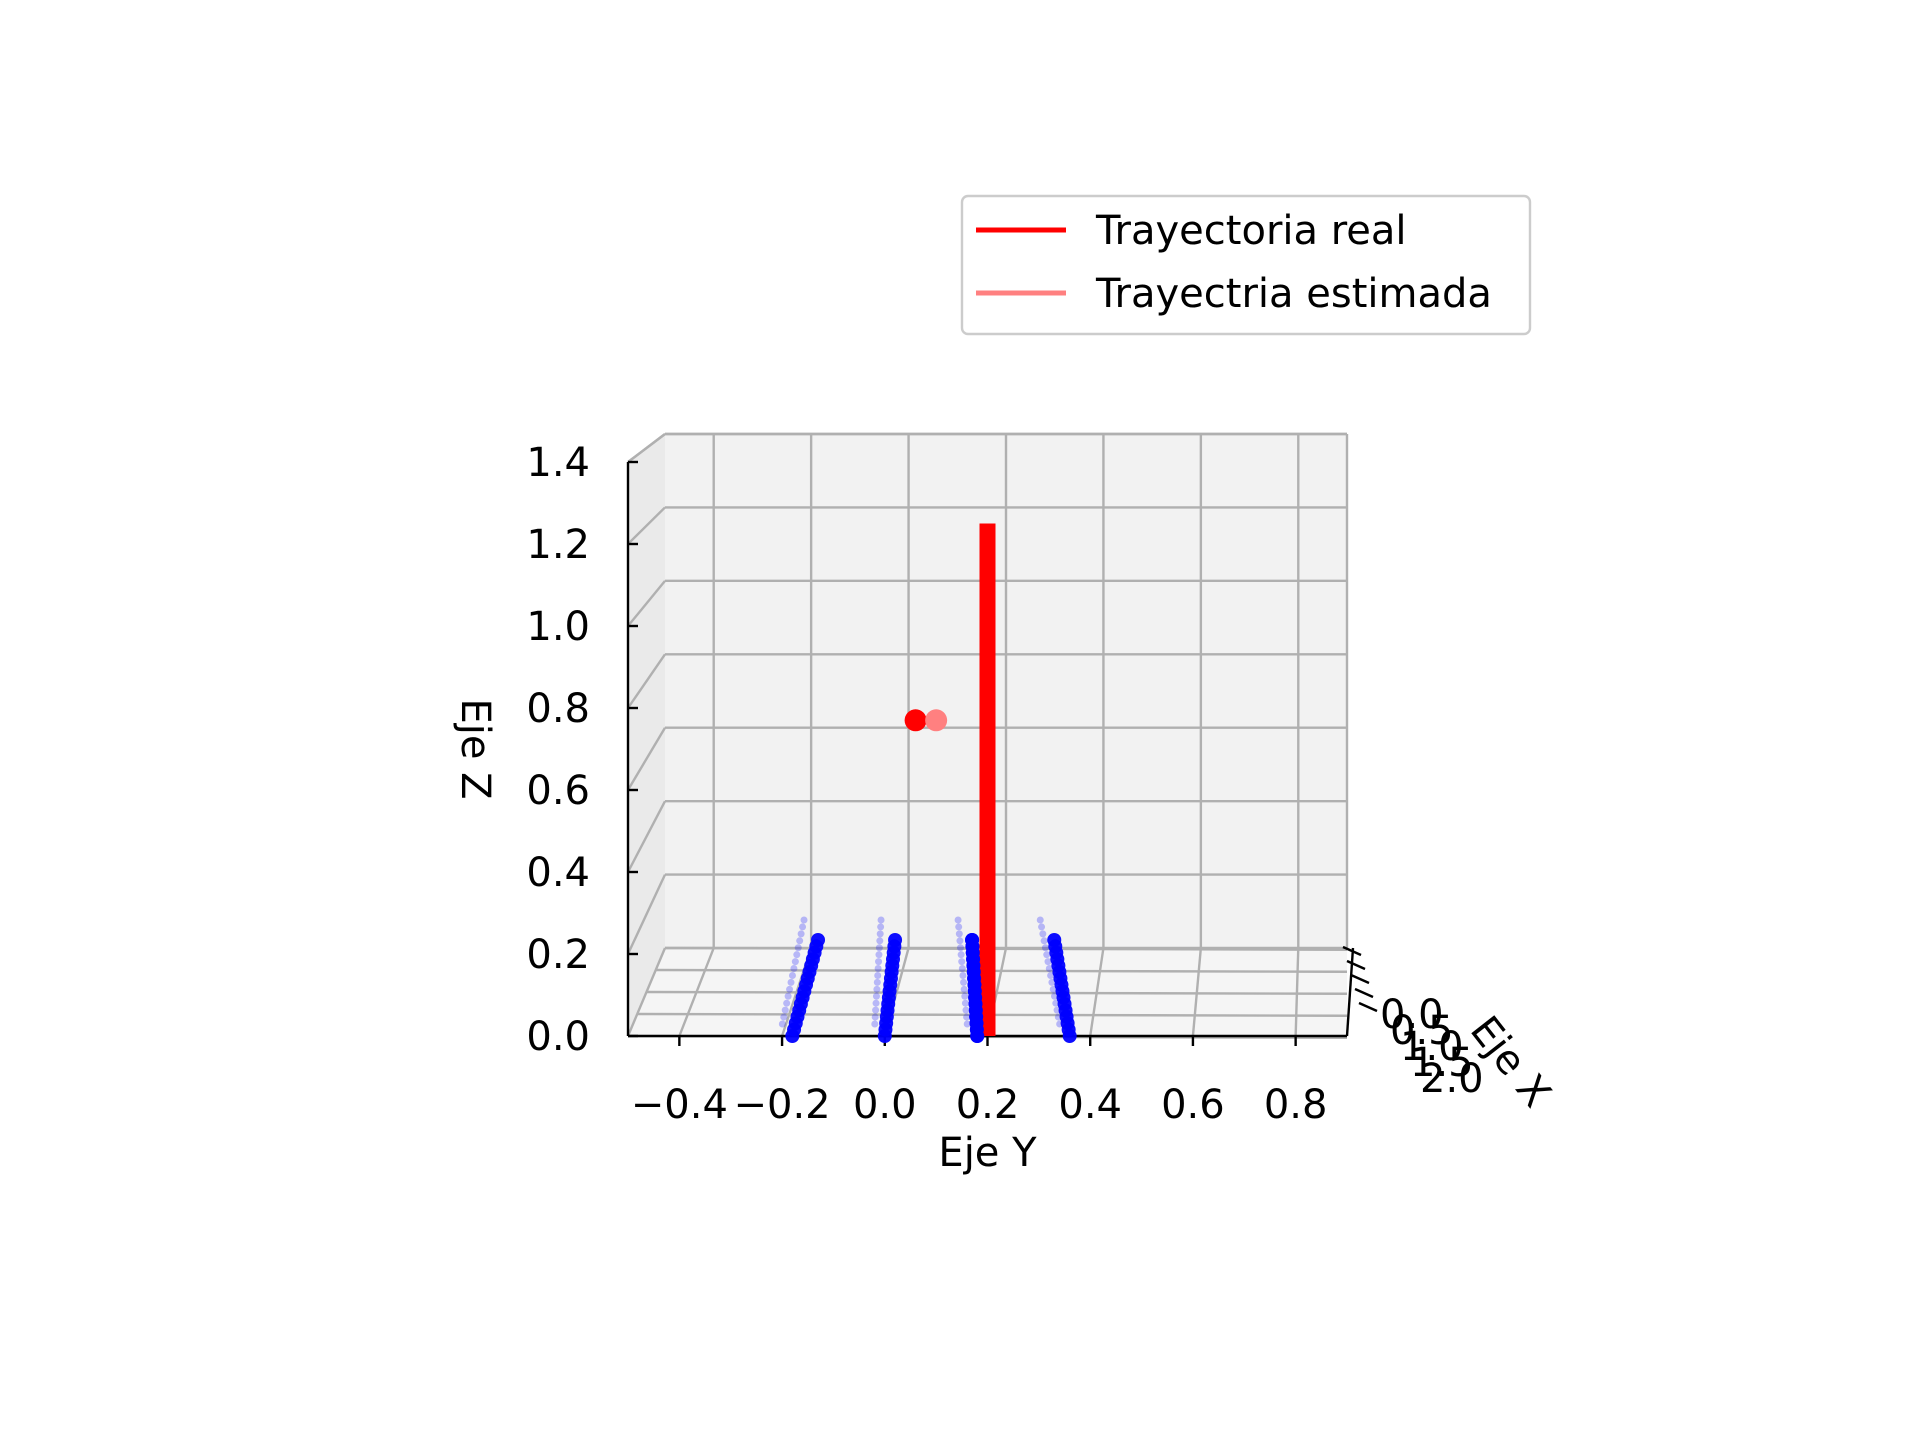  I want to click on legend: Trayectoria real Trayectria estimada, so click(1246, 265).